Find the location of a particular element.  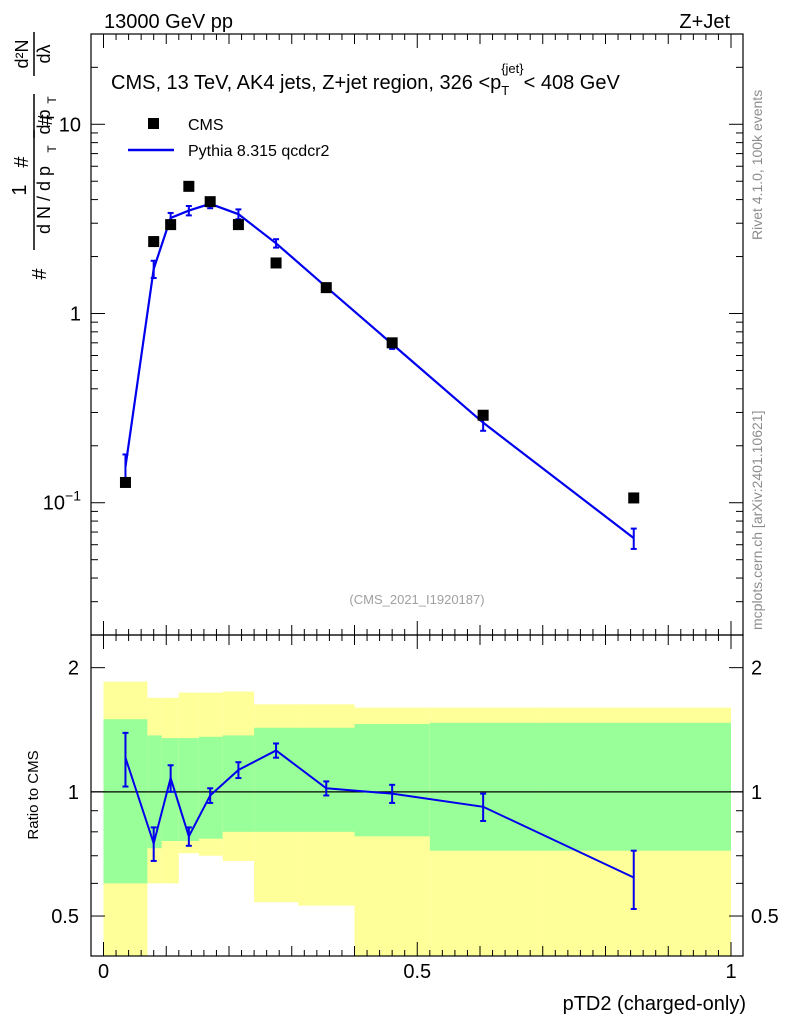

main-ytick-label: 10−1 is located at coordinates (62, 501).